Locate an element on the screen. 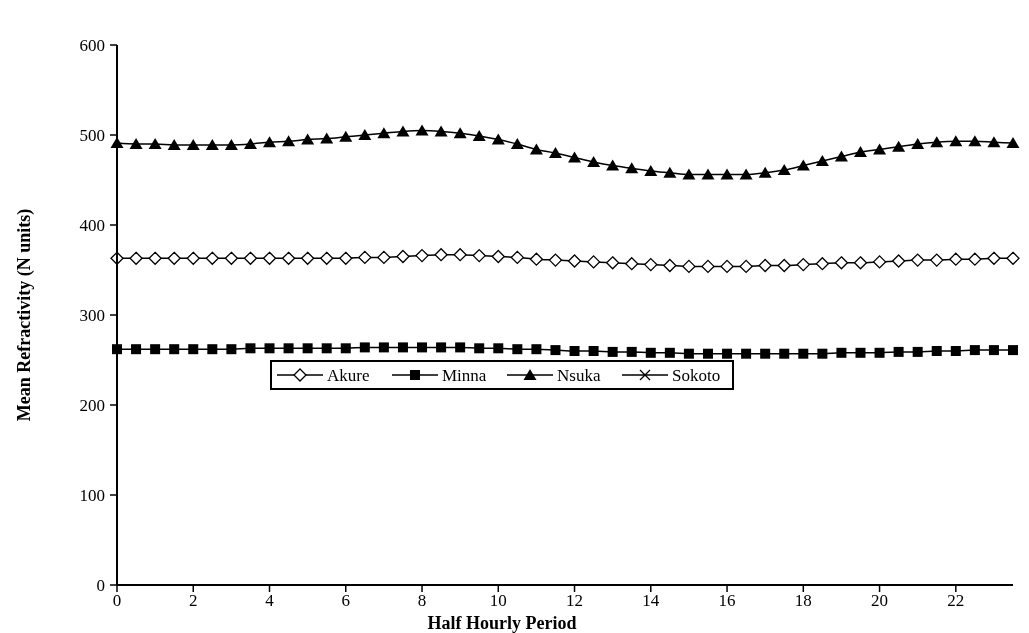 Image resolution: width=1029 pixels, height=633 pixels. x-tick-label: 6 is located at coordinates (346, 600).